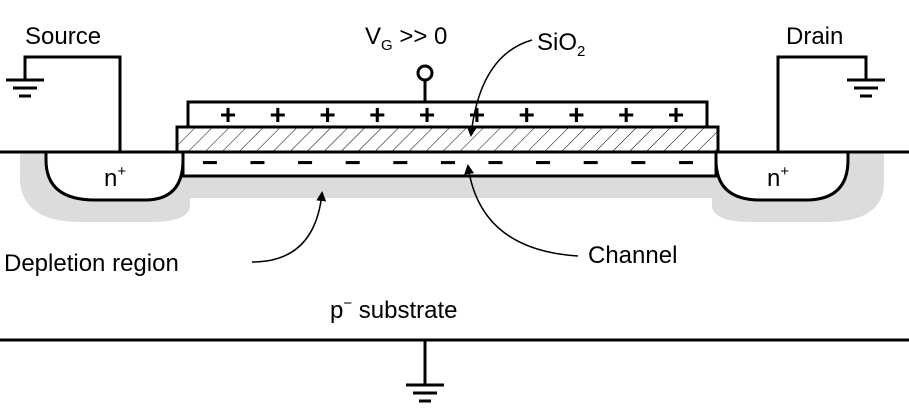 The height and width of the screenshot is (412, 909). I want to click on source-label: Source, so click(63, 36).